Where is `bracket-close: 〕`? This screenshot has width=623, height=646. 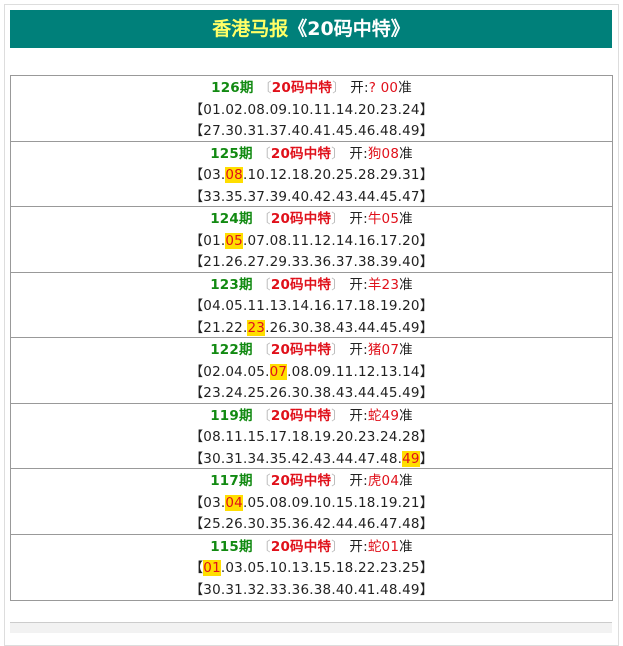
bracket-close: 〕 is located at coordinates (340, 350).